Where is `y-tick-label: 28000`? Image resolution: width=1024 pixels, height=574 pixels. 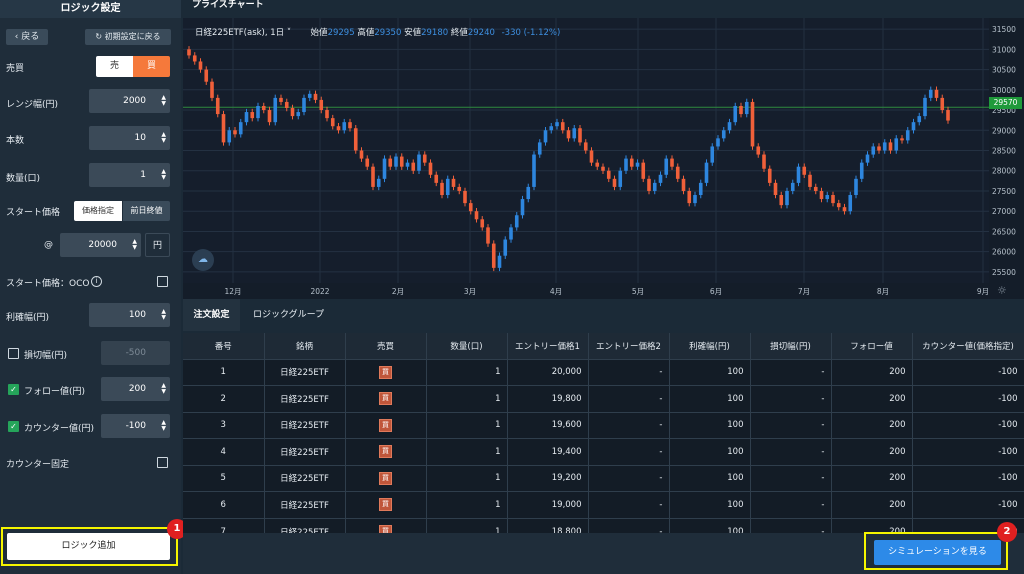 y-tick-label: 28000 is located at coordinates (1004, 171).